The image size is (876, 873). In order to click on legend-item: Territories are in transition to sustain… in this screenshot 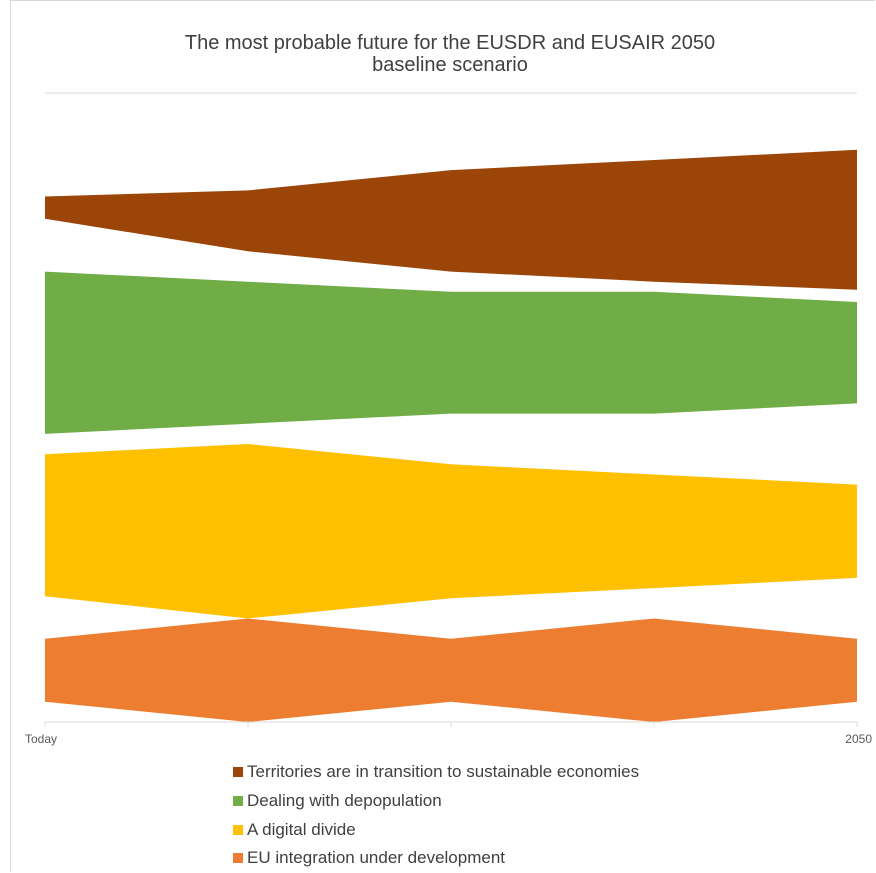, I will do `click(436, 772)`.